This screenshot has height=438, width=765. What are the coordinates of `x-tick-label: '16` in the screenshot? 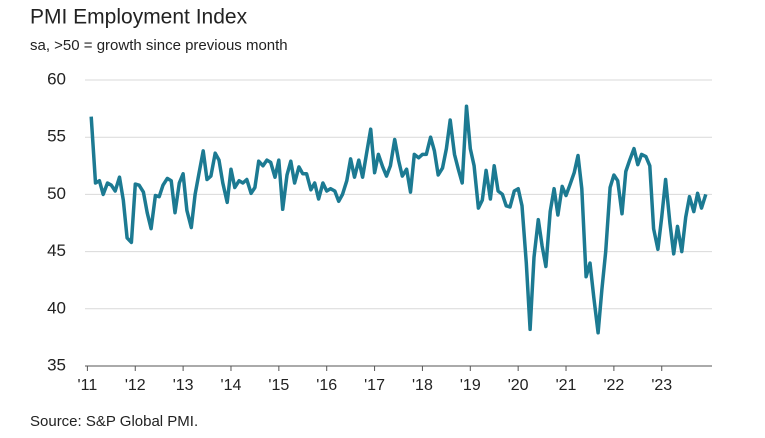 It's located at (326, 385).